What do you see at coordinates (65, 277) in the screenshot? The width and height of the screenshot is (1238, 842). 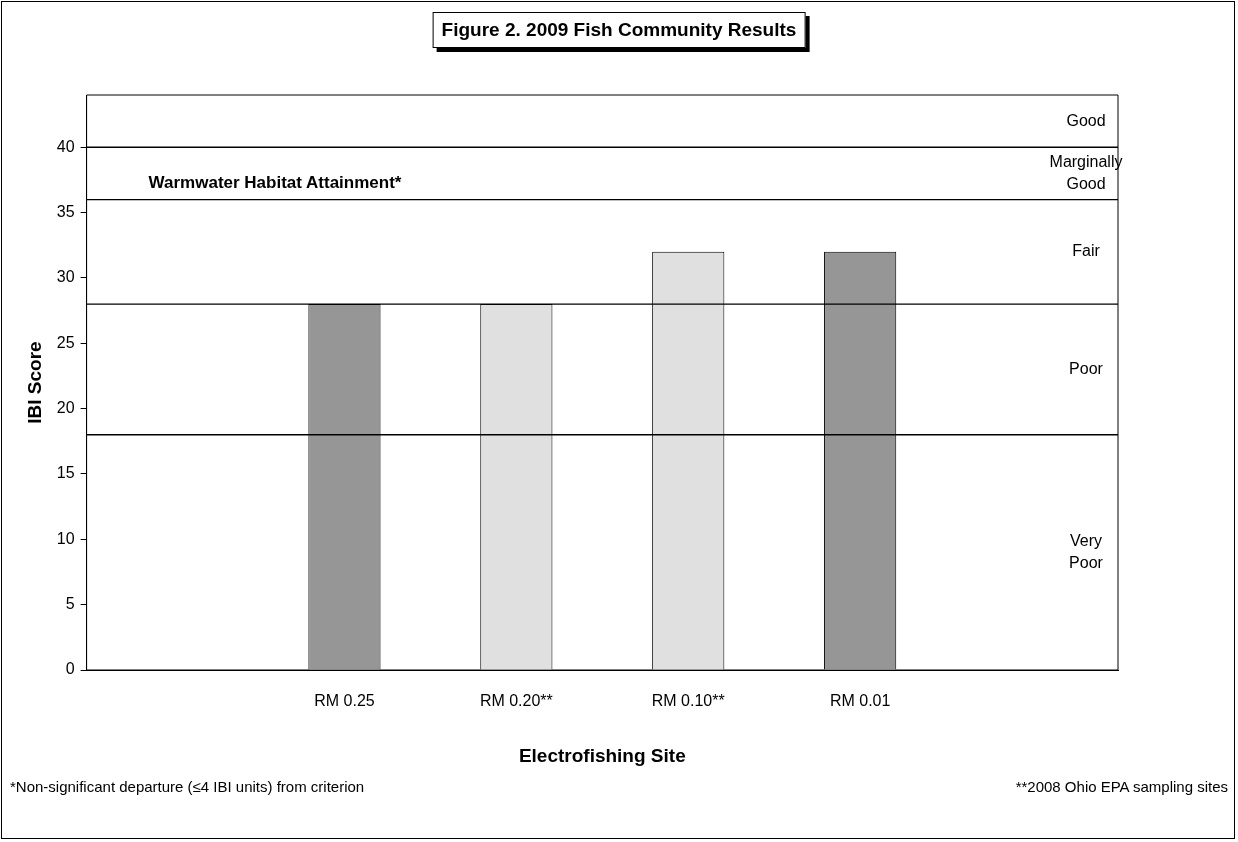 I see `y-tick-label: 30` at bounding box center [65, 277].